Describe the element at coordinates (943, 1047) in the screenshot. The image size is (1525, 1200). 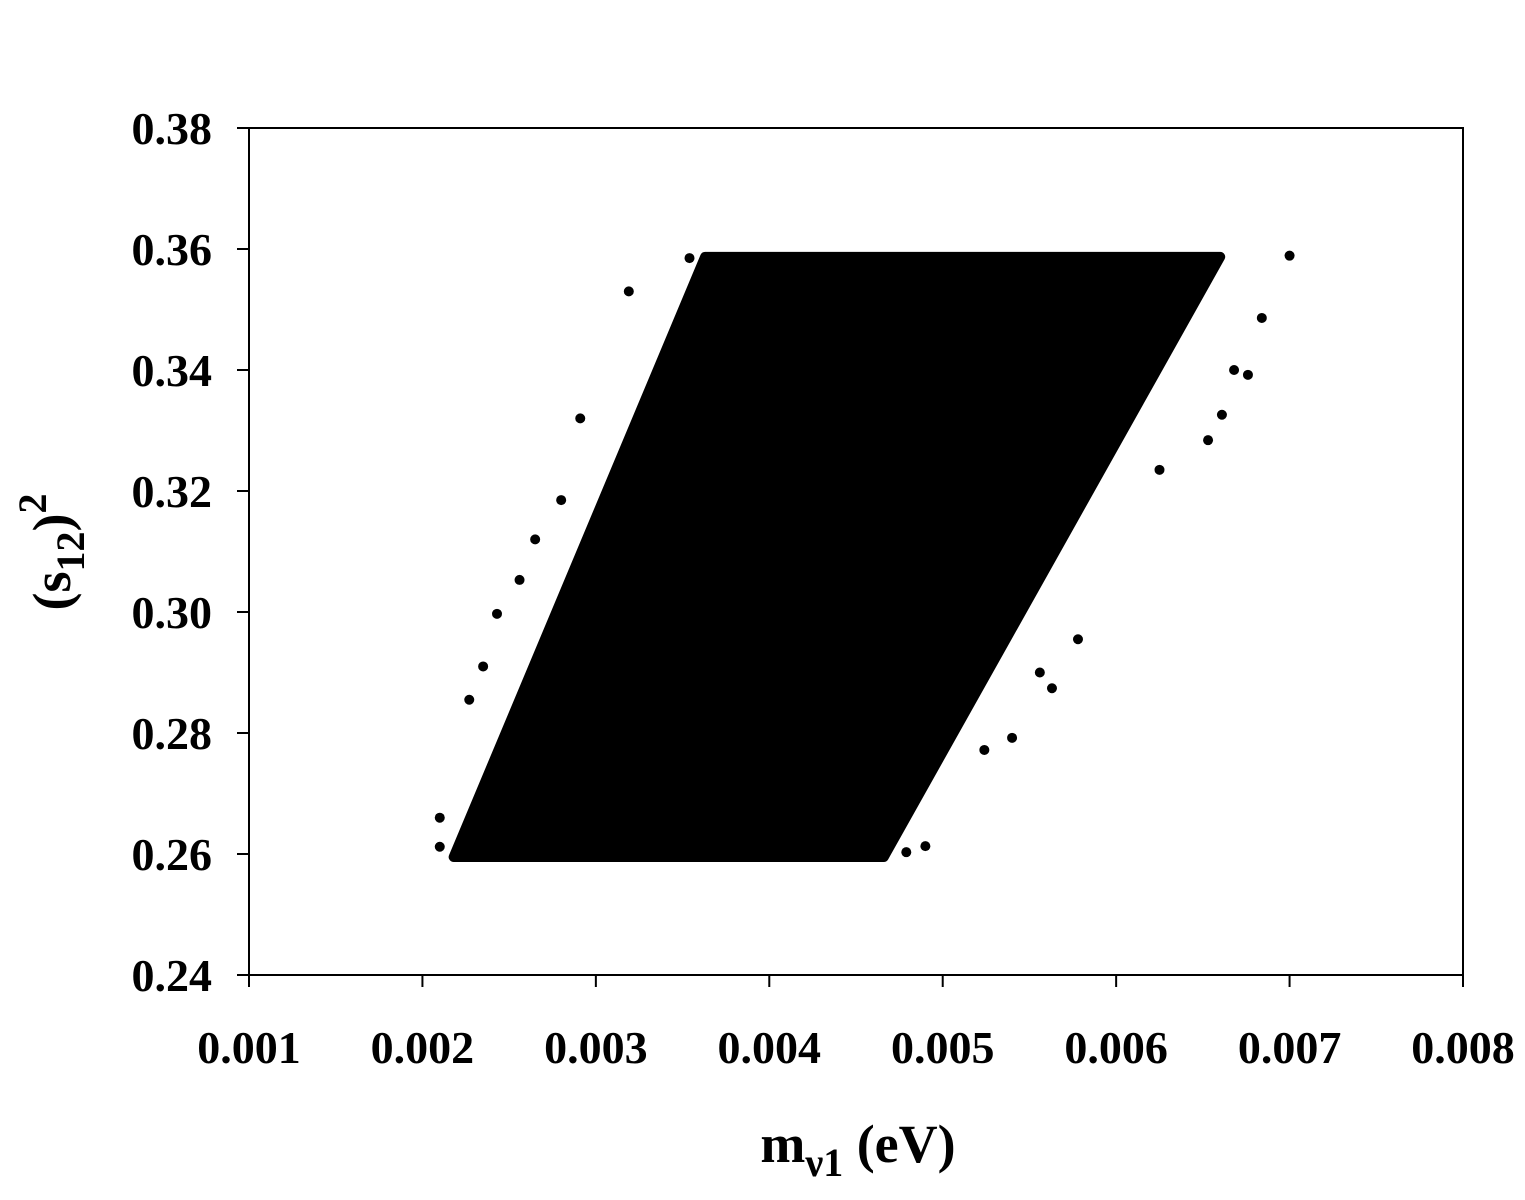
I see `x-tick-label: 0.005` at that location.